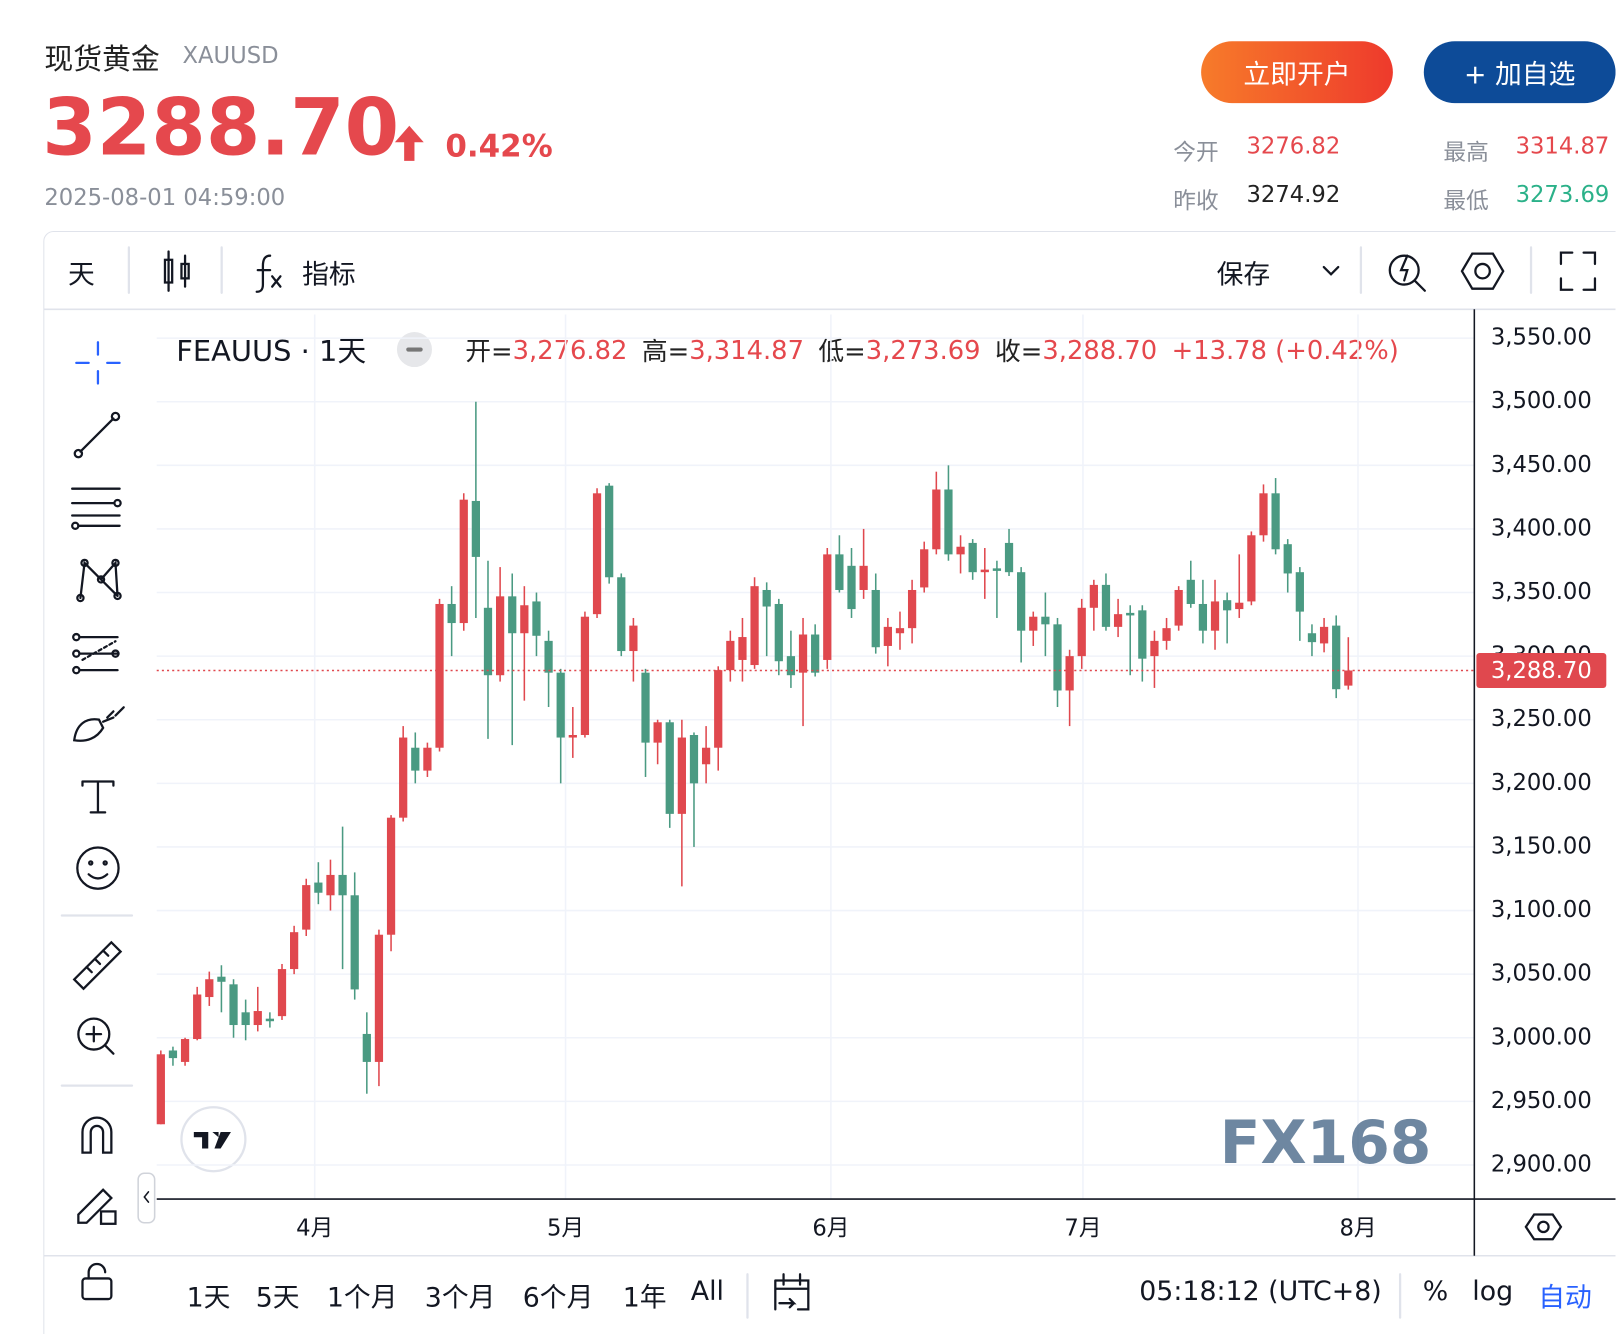 The width and height of the screenshot is (1616, 1334). What do you see at coordinates (96, 509) in the screenshot?
I see `fib-tool` at bounding box center [96, 509].